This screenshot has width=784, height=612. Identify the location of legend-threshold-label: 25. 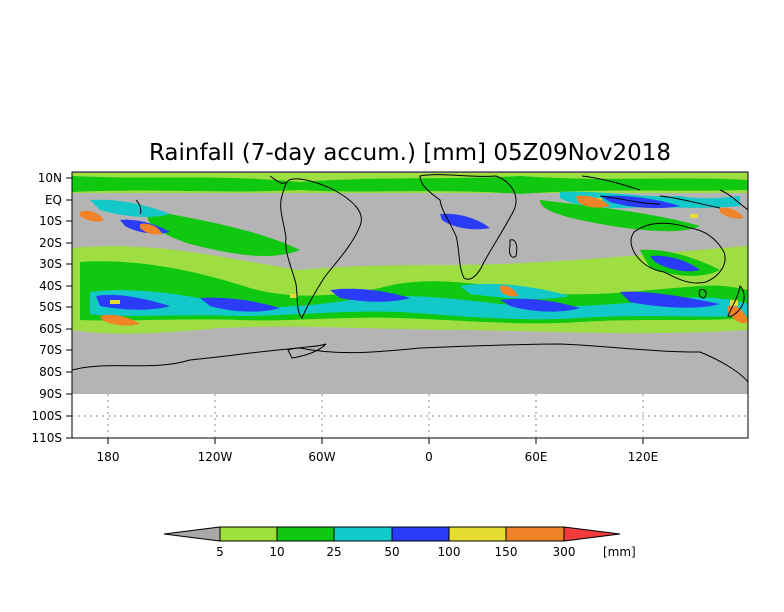
(333, 552).